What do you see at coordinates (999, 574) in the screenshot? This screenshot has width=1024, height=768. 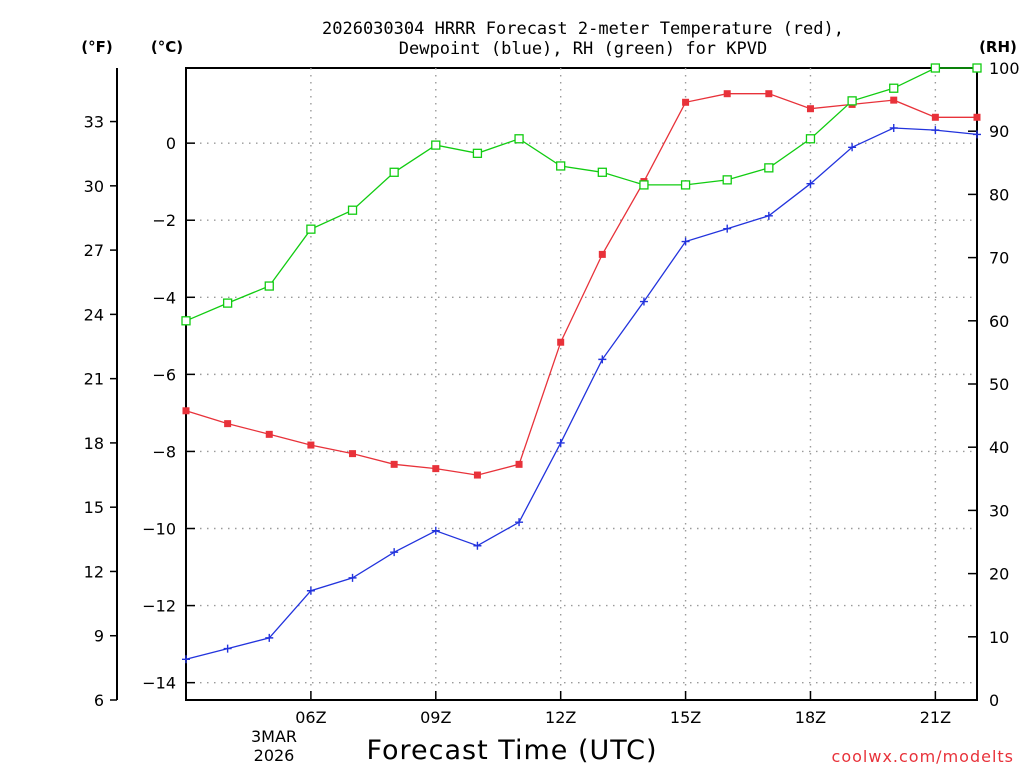 I see `rh-tick-label: 20` at bounding box center [999, 574].